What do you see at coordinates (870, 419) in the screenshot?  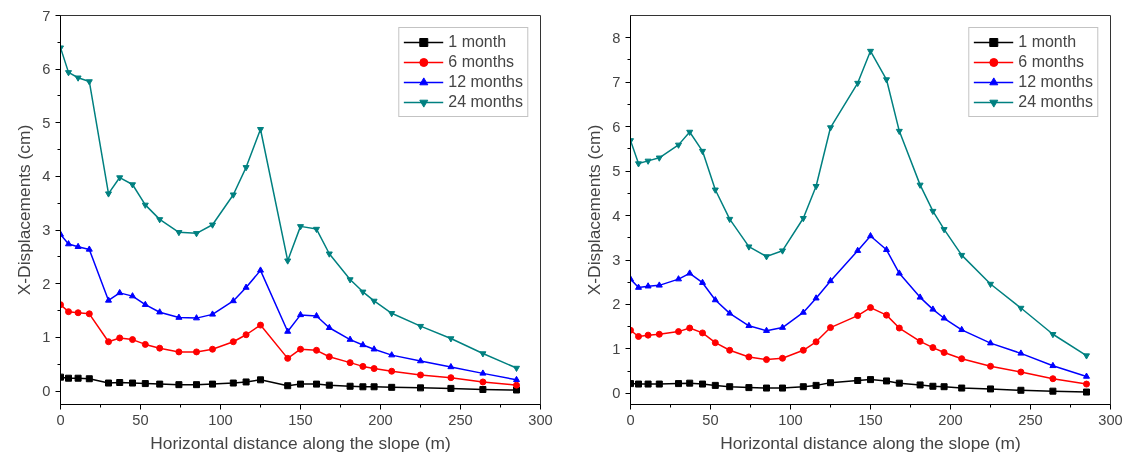 I see `x-tick-label: 150` at bounding box center [870, 419].